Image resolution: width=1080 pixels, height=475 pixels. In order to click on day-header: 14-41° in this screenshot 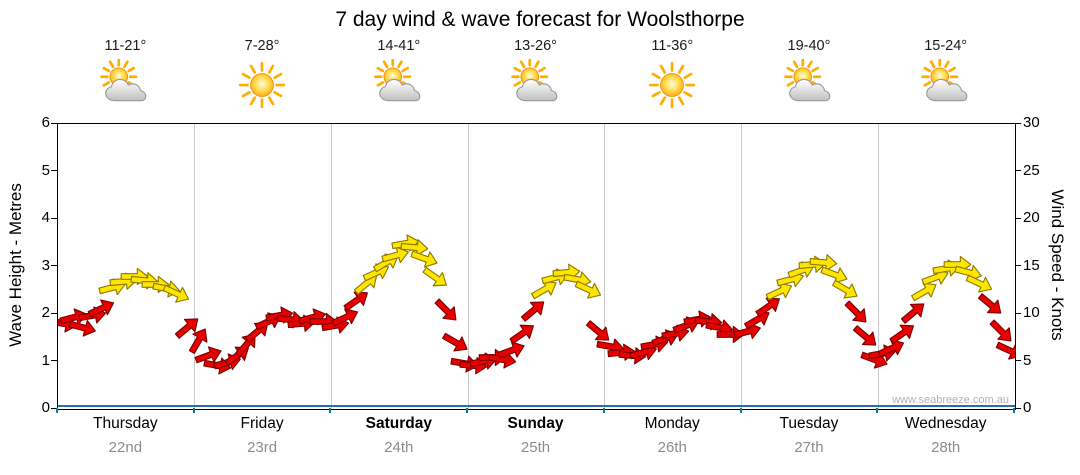, I will do `click(398, 72)`.